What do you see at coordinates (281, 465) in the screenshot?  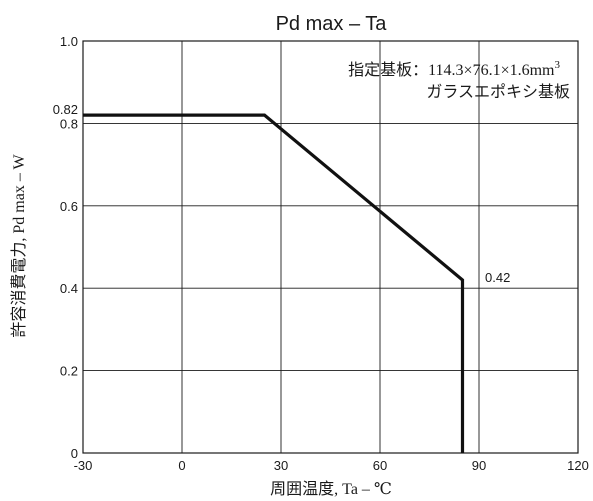 I see `x-tick-label: 30` at bounding box center [281, 465].